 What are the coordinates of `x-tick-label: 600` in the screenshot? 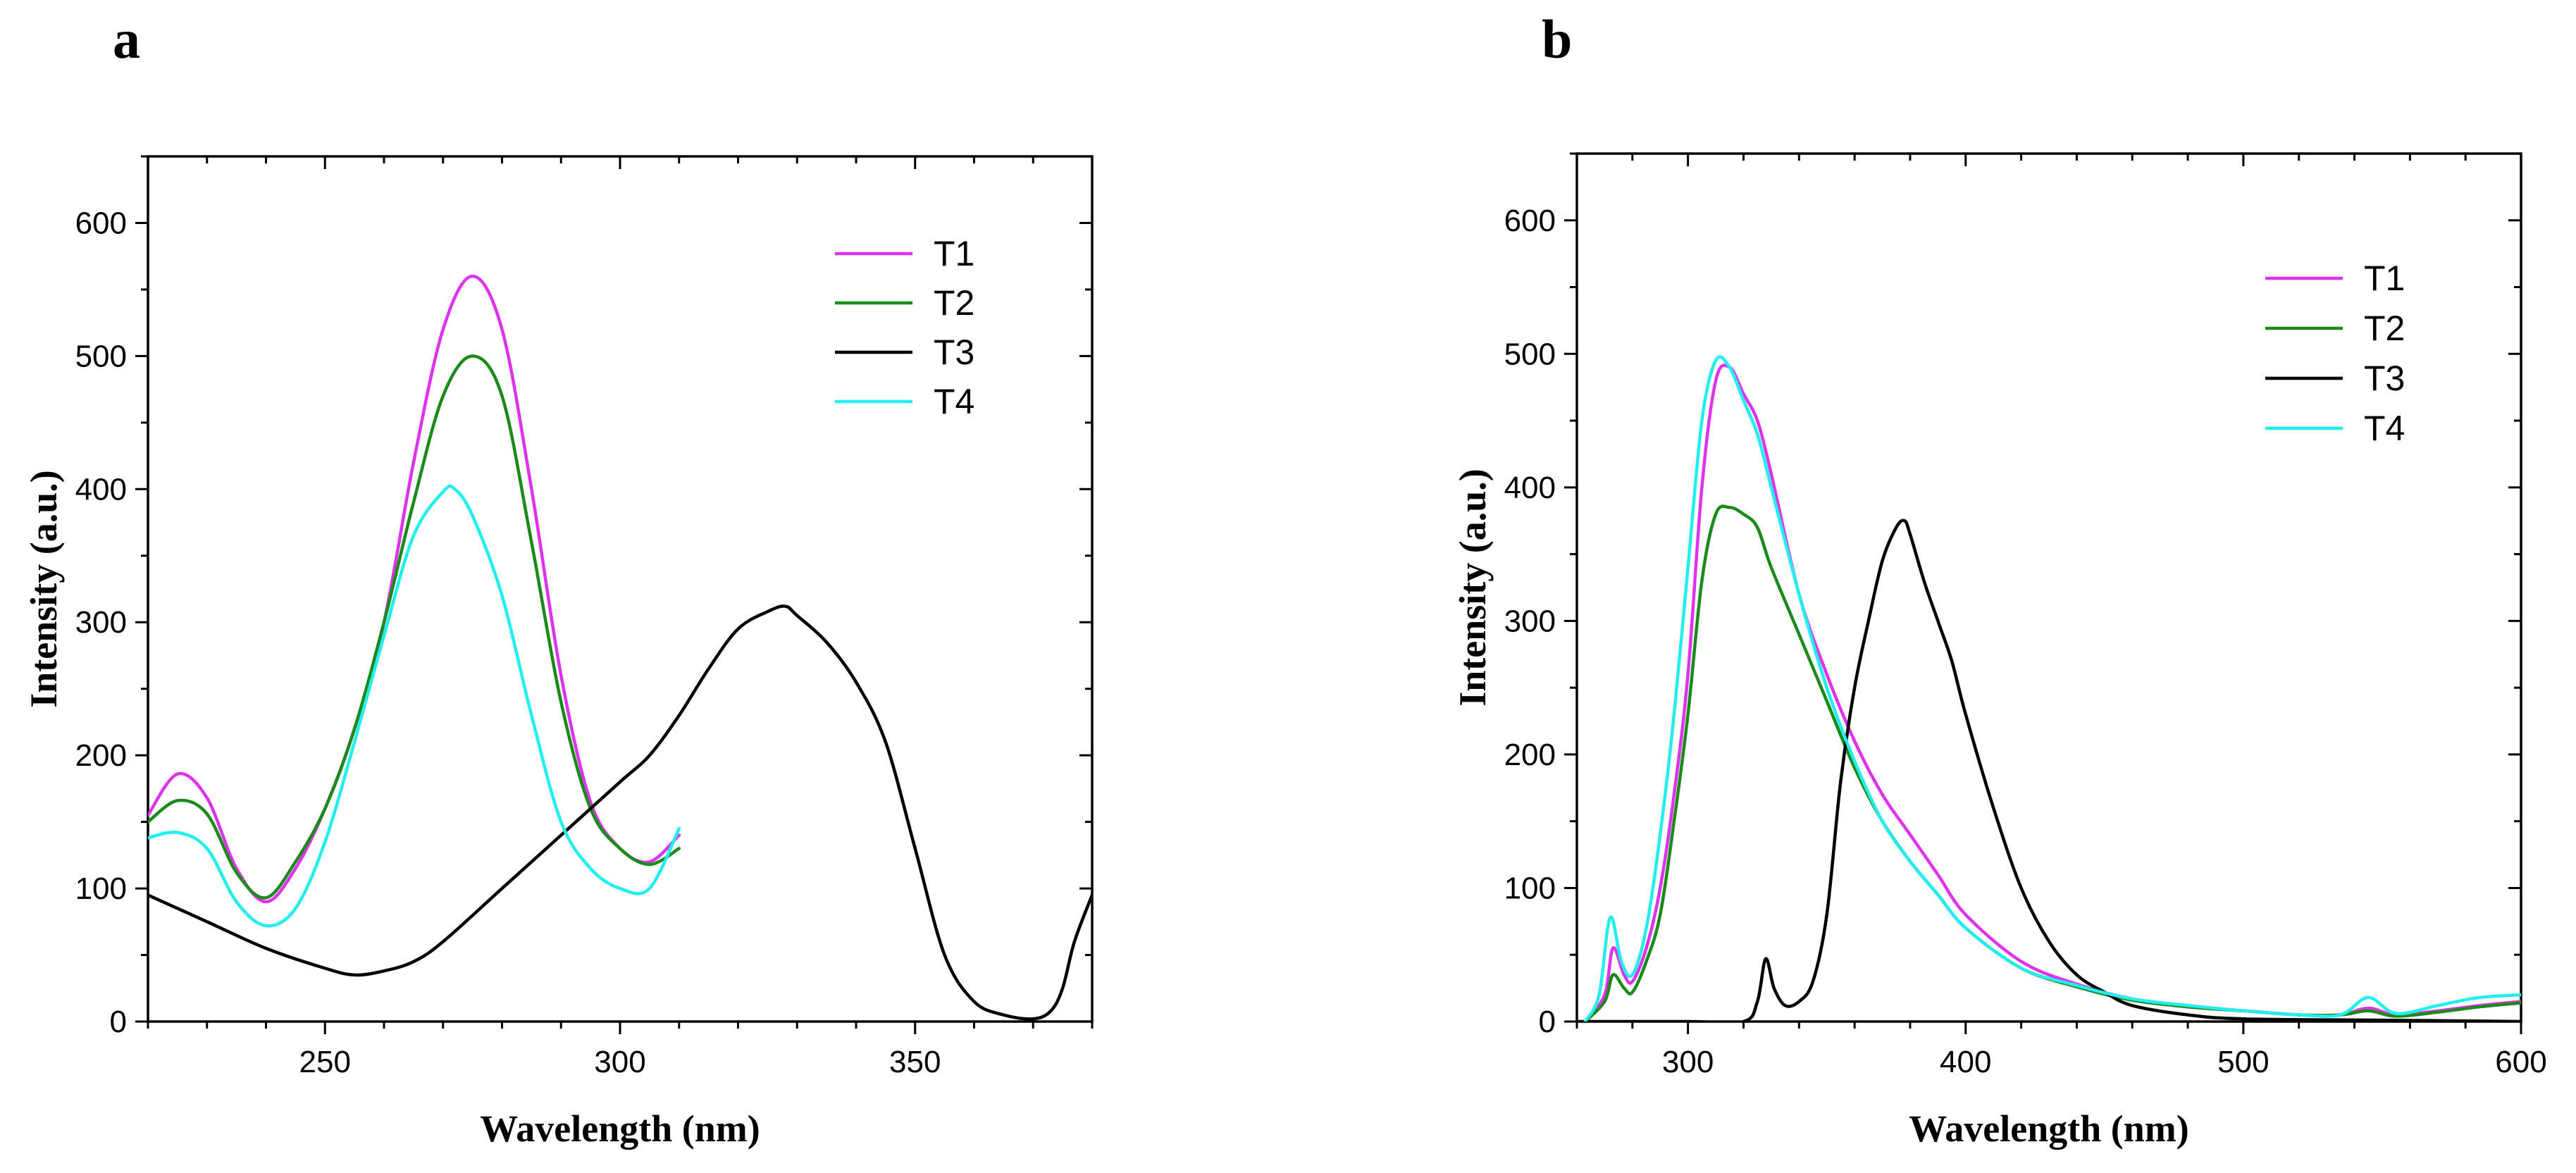 It's located at (2520, 1062).